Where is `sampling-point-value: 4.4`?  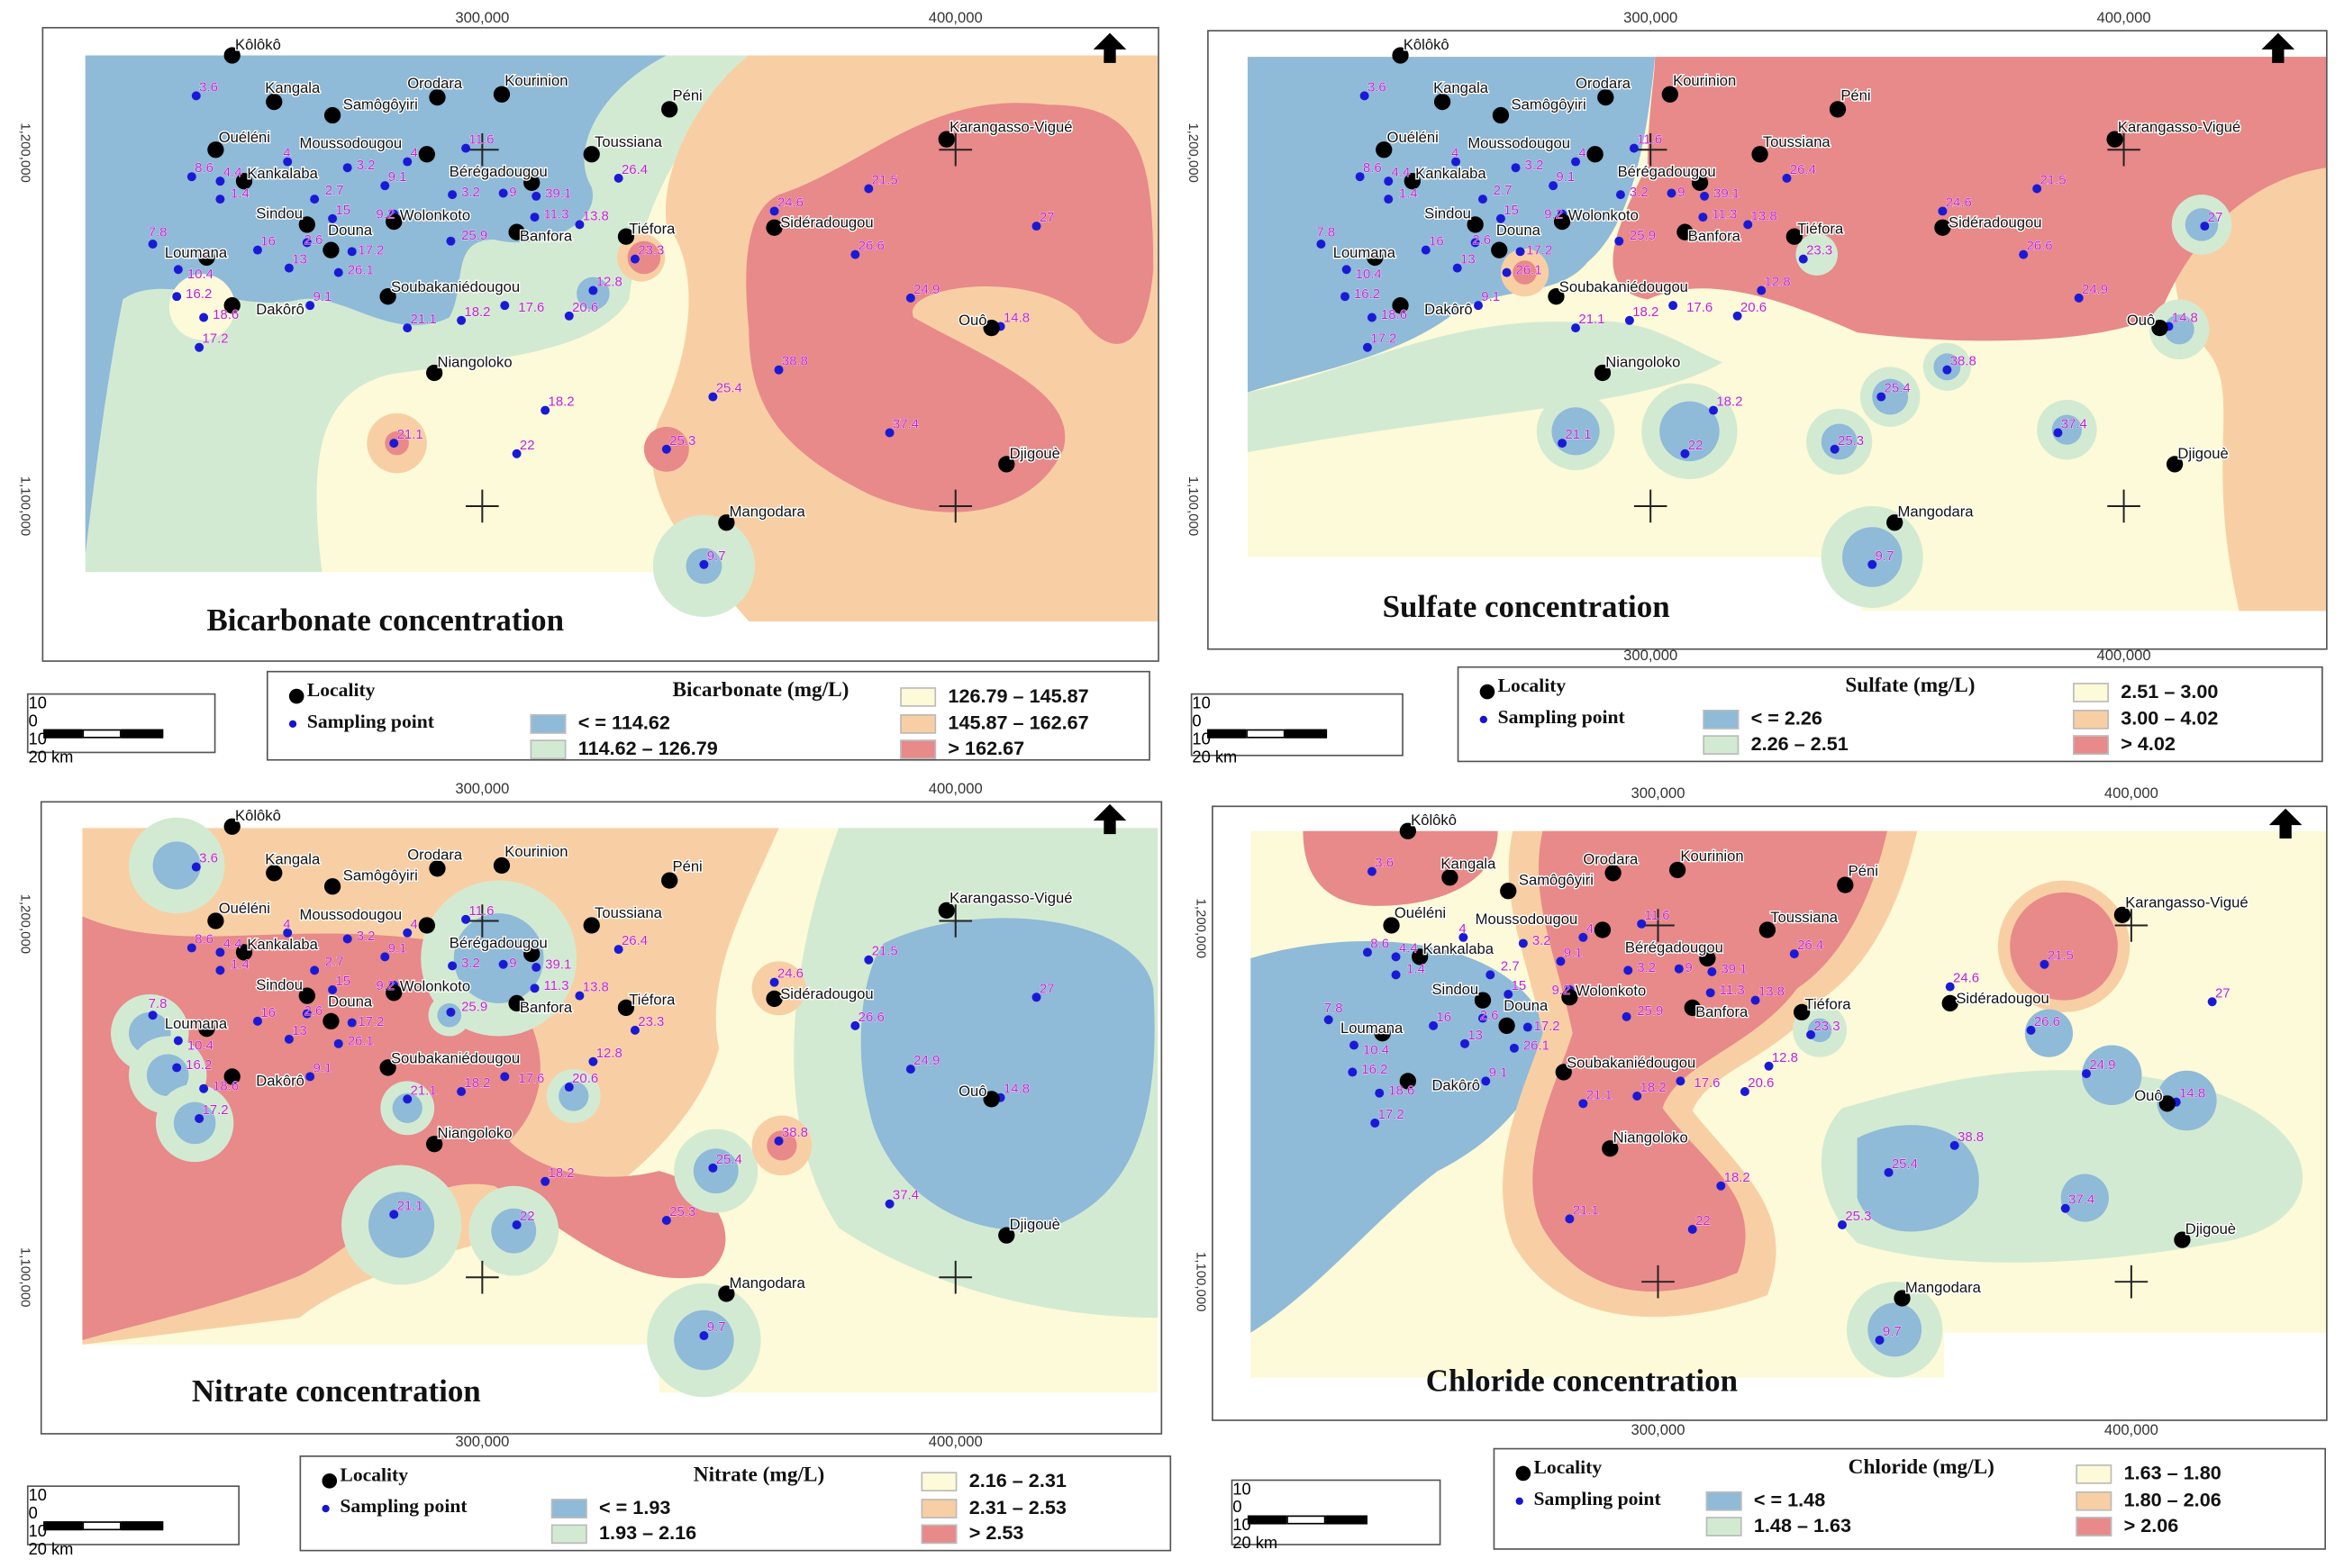 sampling-point-value: 4.4 is located at coordinates (232, 172).